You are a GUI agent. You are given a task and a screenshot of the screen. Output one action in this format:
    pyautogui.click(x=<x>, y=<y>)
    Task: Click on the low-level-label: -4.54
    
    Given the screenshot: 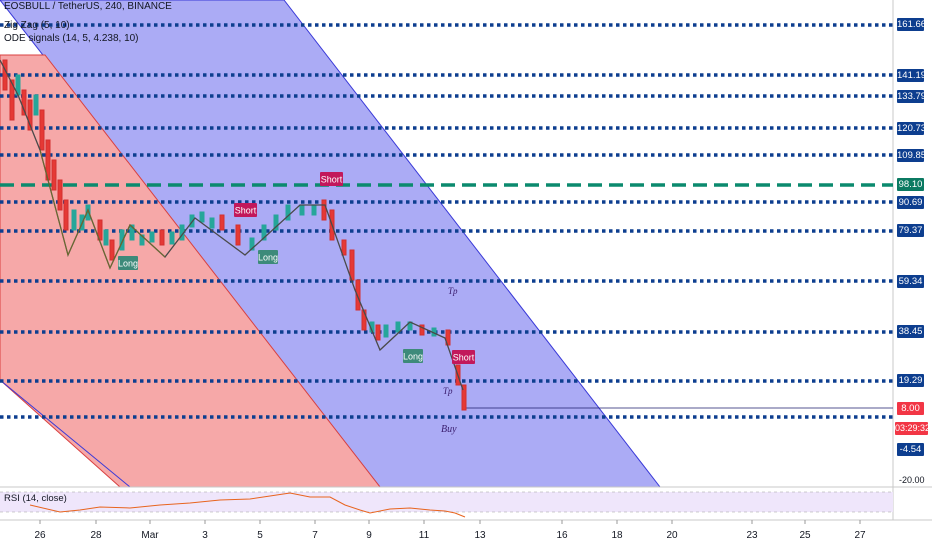 What is the action you would take?
    pyautogui.click(x=910, y=449)
    